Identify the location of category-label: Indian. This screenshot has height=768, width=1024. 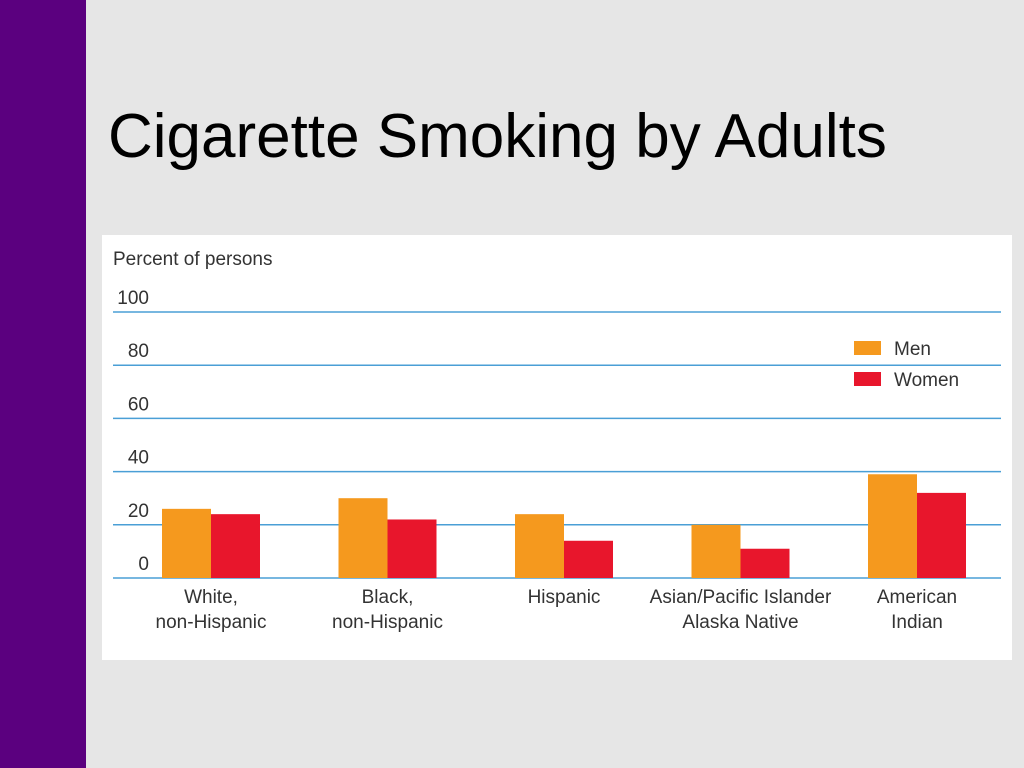
(917, 622).